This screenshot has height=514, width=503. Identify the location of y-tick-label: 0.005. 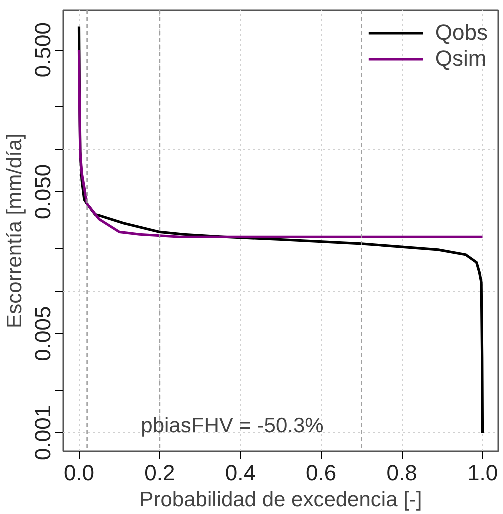
(43, 334).